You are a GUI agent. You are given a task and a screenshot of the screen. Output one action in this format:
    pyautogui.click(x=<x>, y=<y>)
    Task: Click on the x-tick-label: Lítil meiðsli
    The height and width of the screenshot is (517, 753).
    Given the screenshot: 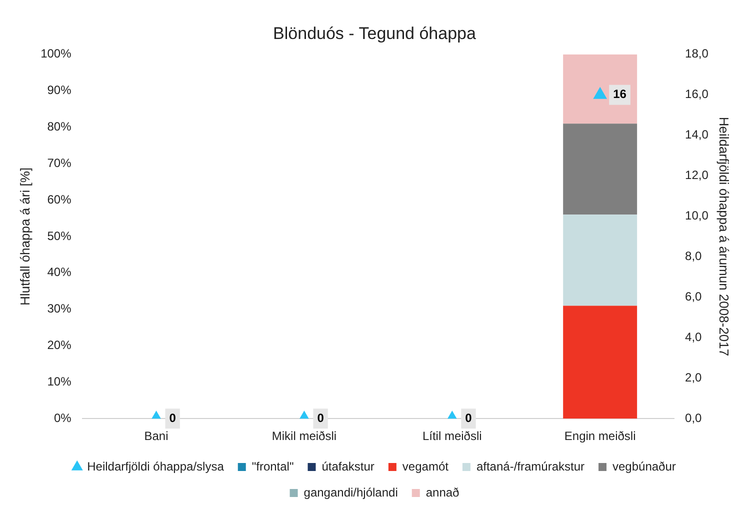 What is the action you would take?
    pyautogui.click(x=452, y=436)
    